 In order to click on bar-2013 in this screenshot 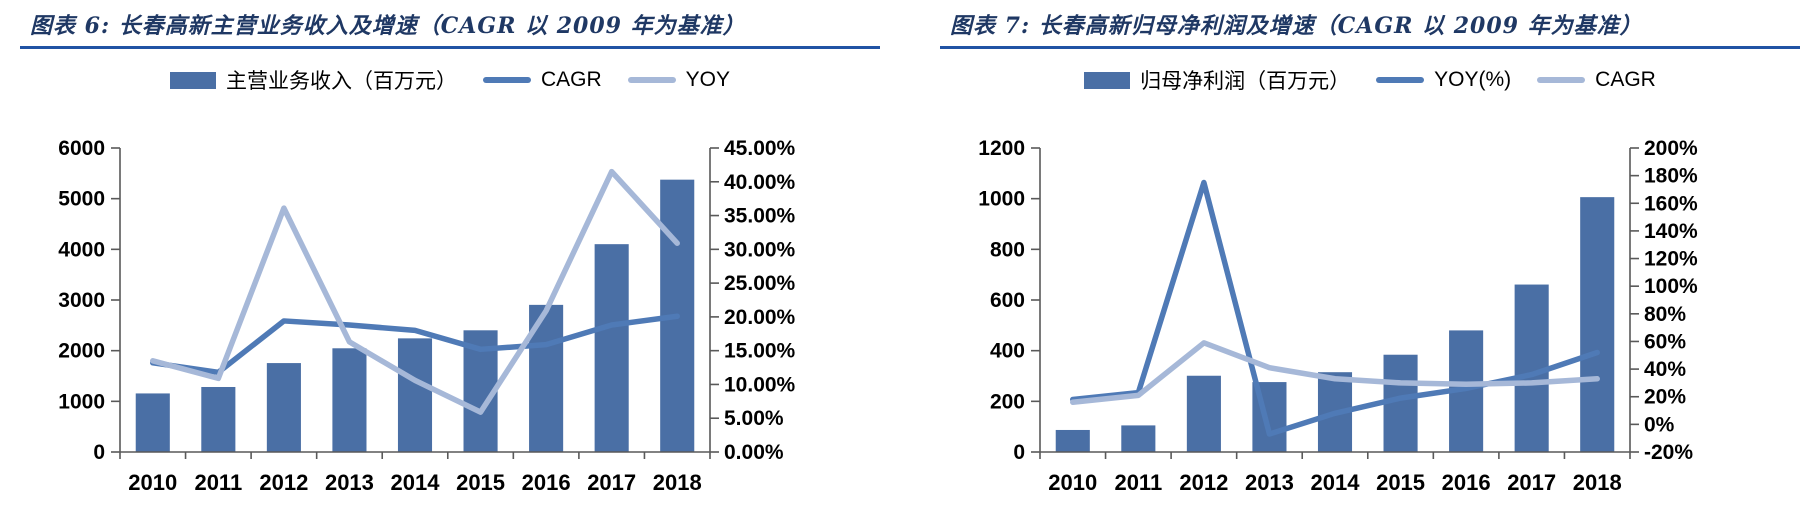, I will do `click(349, 400)`.